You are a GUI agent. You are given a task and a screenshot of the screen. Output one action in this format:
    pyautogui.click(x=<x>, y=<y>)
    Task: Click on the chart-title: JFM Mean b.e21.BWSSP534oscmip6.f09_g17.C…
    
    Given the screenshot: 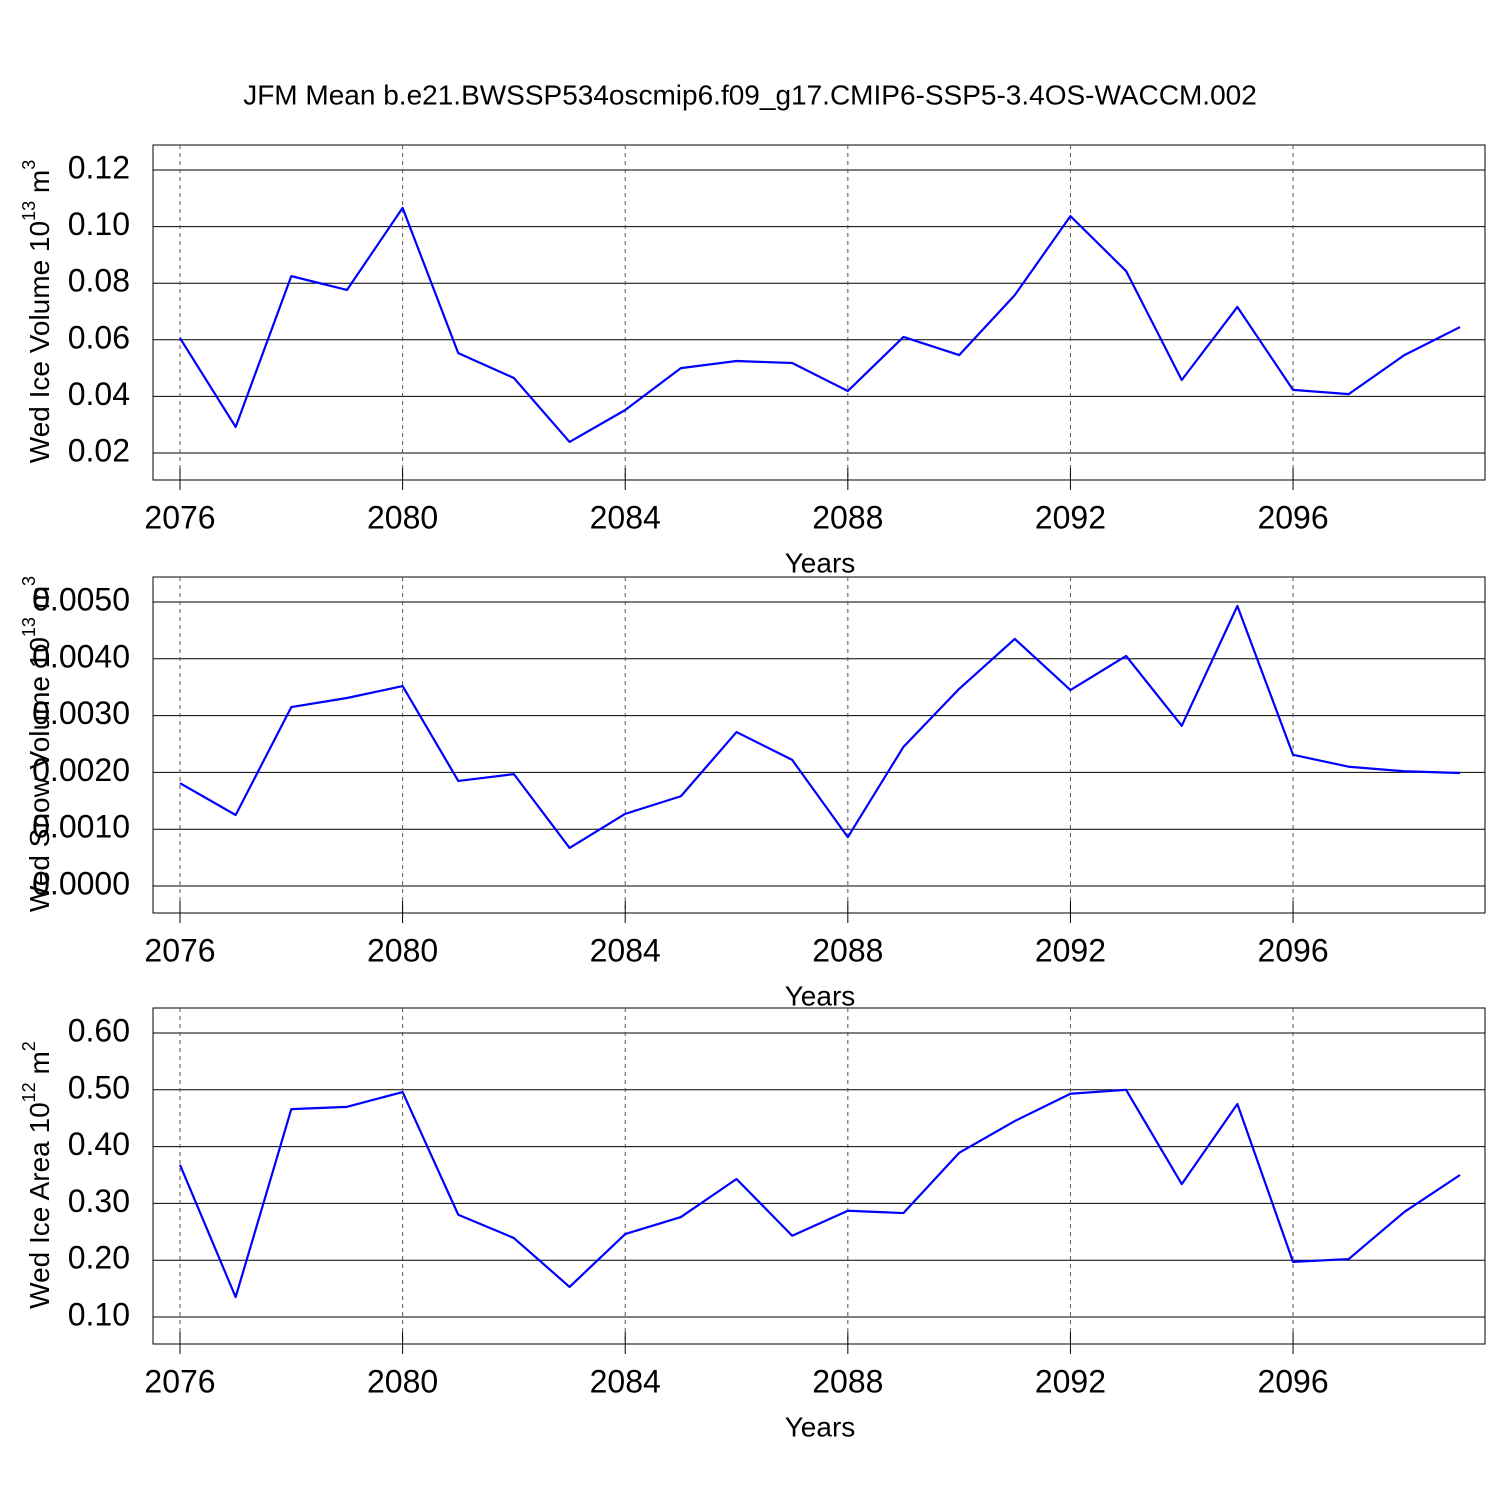 What is the action you would take?
    pyautogui.click(x=750, y=94)
    